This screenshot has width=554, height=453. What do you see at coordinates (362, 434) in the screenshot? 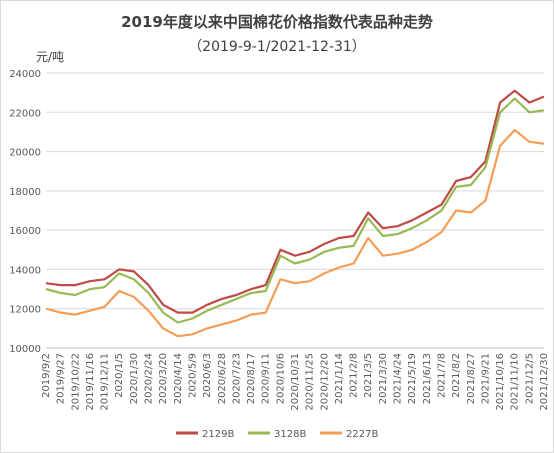
I see `legend-label: 2227B` at bounding box center [362, 434].